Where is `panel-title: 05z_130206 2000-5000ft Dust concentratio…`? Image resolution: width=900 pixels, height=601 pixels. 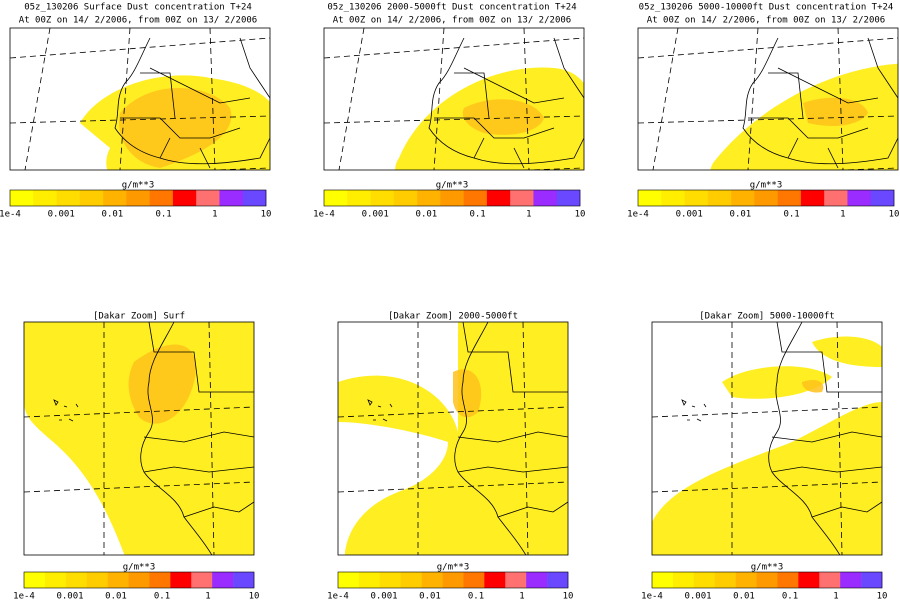 panel-title: 05z_130206 2000-5000ft Dust concentratio… is located at coordinates (451, 8).